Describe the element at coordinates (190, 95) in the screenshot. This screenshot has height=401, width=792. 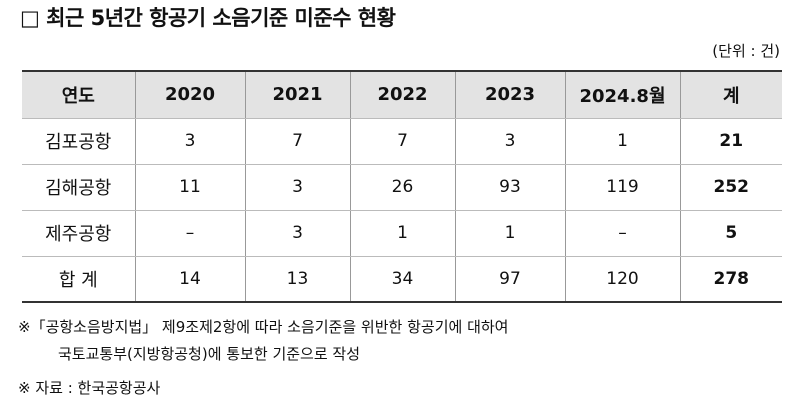
I see `column-header: 2020` at that location.